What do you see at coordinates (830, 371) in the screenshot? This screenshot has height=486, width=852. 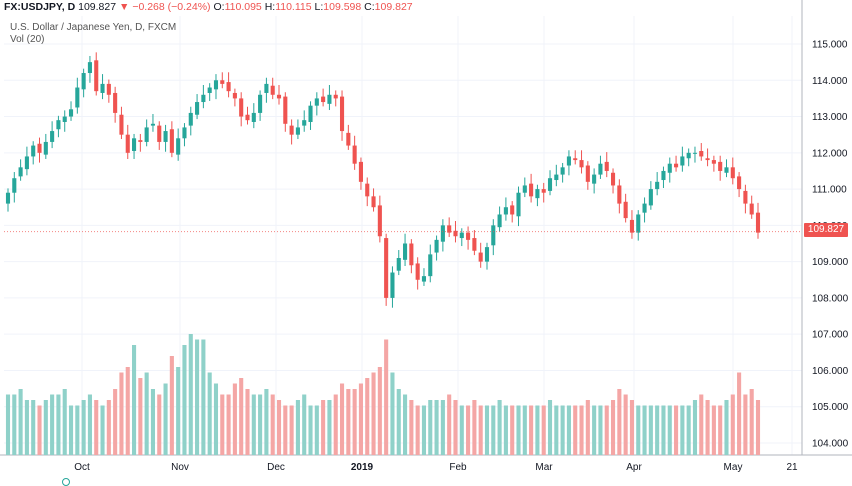 I see `y-tick-label: 106.000` at bounding box center [830, 371].